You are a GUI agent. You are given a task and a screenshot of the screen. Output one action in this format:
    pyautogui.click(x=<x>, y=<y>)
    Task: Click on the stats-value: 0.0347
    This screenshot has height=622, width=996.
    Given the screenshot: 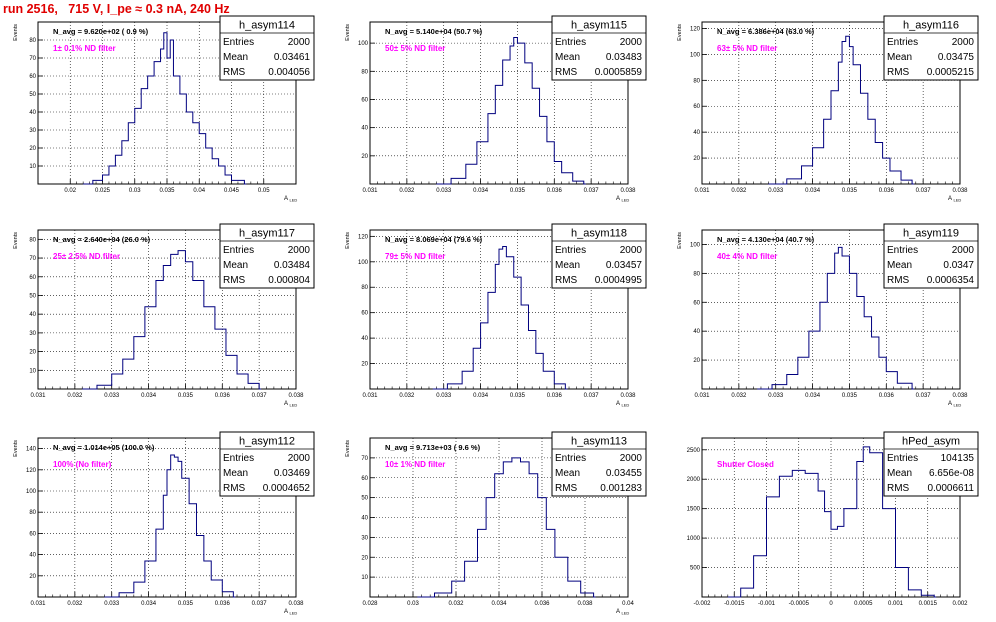 What is the action you would take?
    pyautogui.click(x=958, y=265)
    